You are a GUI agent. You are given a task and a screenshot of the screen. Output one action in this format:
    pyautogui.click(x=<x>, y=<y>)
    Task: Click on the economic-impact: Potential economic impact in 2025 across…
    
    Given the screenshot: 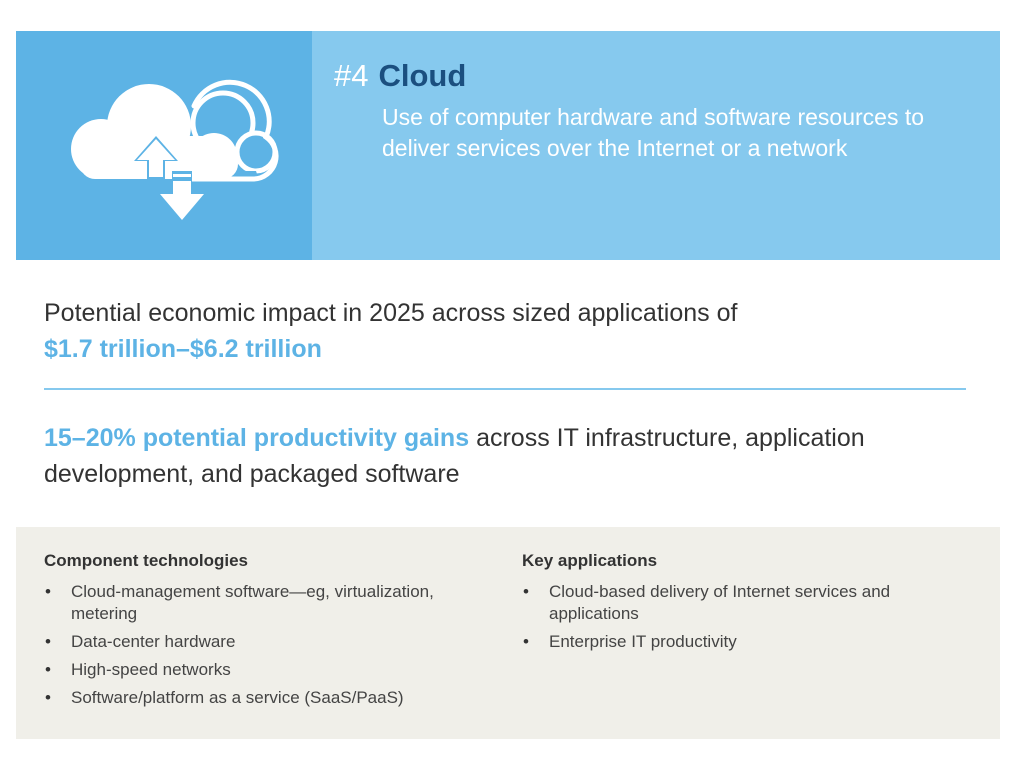 What is the action you would take?
    pyautogui.click(x=509, y=332)
    